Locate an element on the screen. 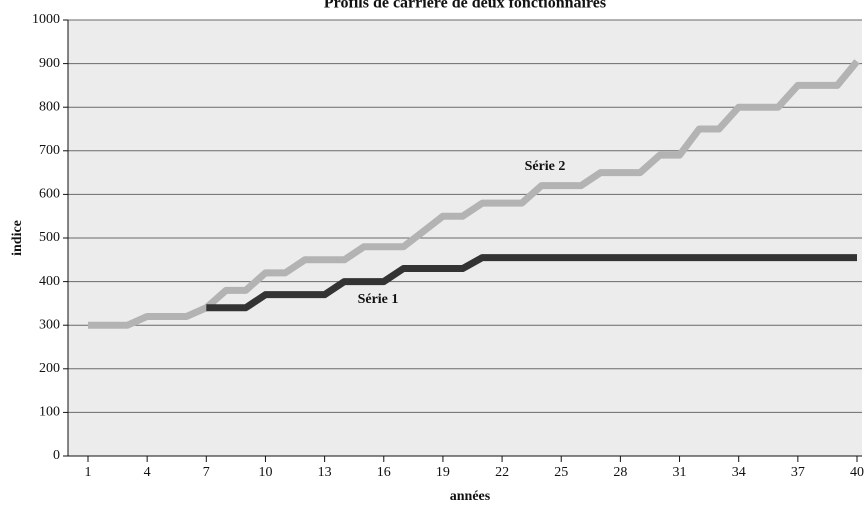 This screenshot has height=506, width=868. y-tick-label: 1000 is located at coordinates (46, 19).